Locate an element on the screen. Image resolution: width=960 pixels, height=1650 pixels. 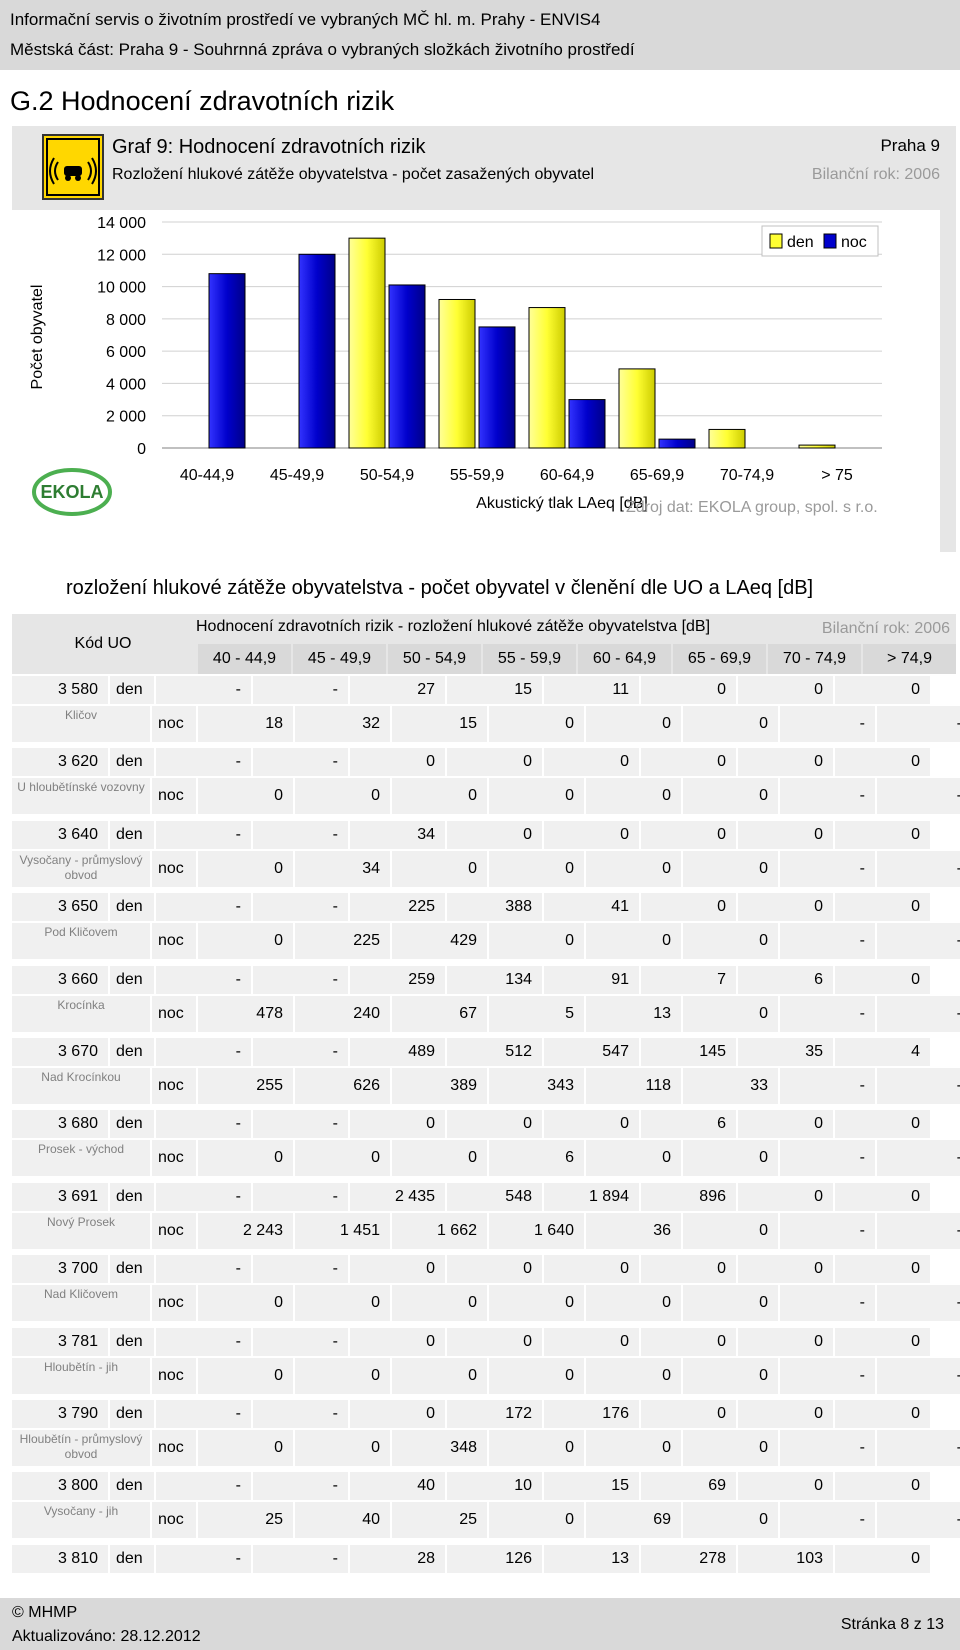
value-cell: 1 451 is located at coordinates (342, 1230).